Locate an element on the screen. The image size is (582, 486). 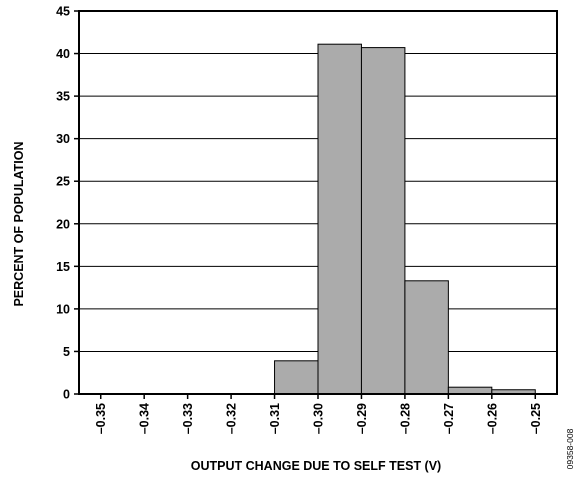
y-tick-label: 10 is located at coordinates (63, 309).